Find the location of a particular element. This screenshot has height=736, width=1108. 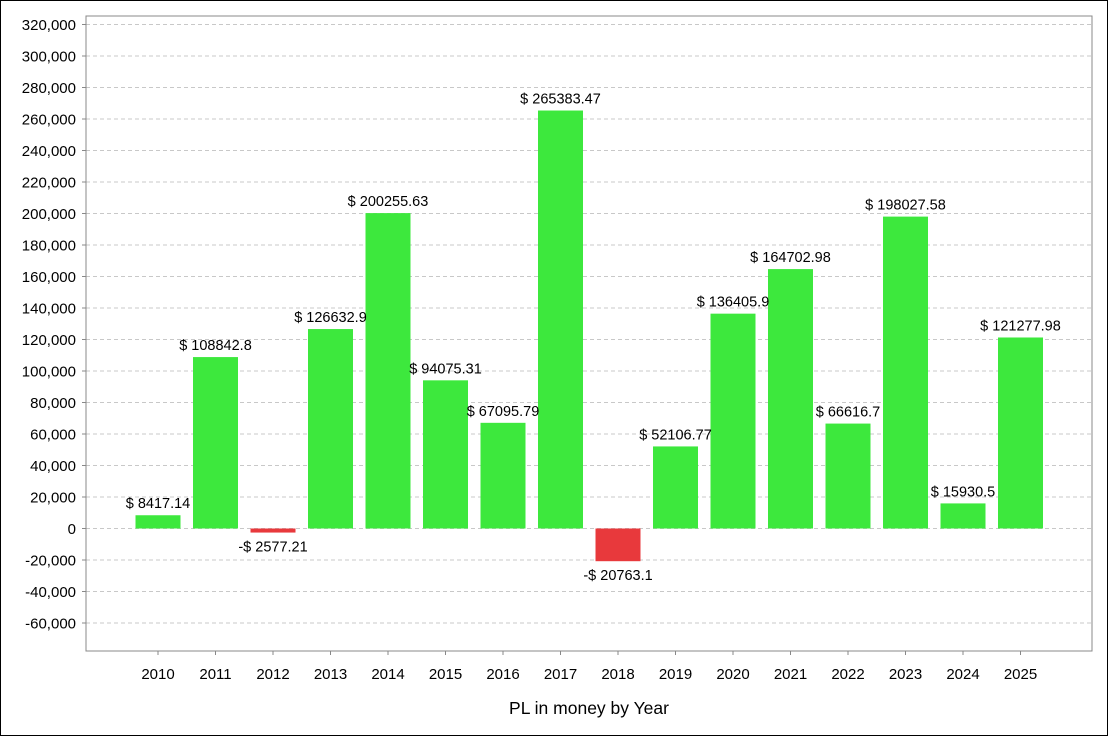

data-label: $ 126632.9 is located at coordinates (330, 318).